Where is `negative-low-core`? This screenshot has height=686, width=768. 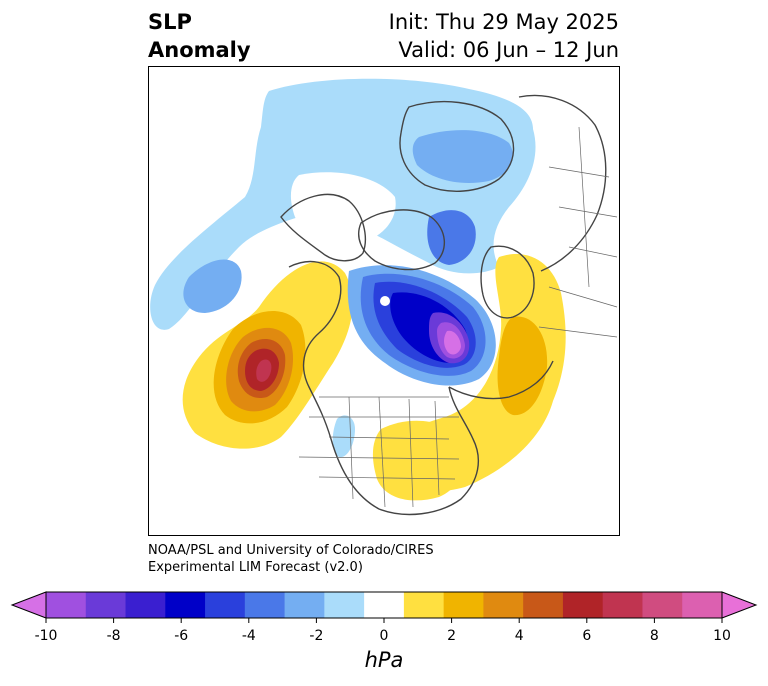
negative-low-core is located at coordinates (452, 342).